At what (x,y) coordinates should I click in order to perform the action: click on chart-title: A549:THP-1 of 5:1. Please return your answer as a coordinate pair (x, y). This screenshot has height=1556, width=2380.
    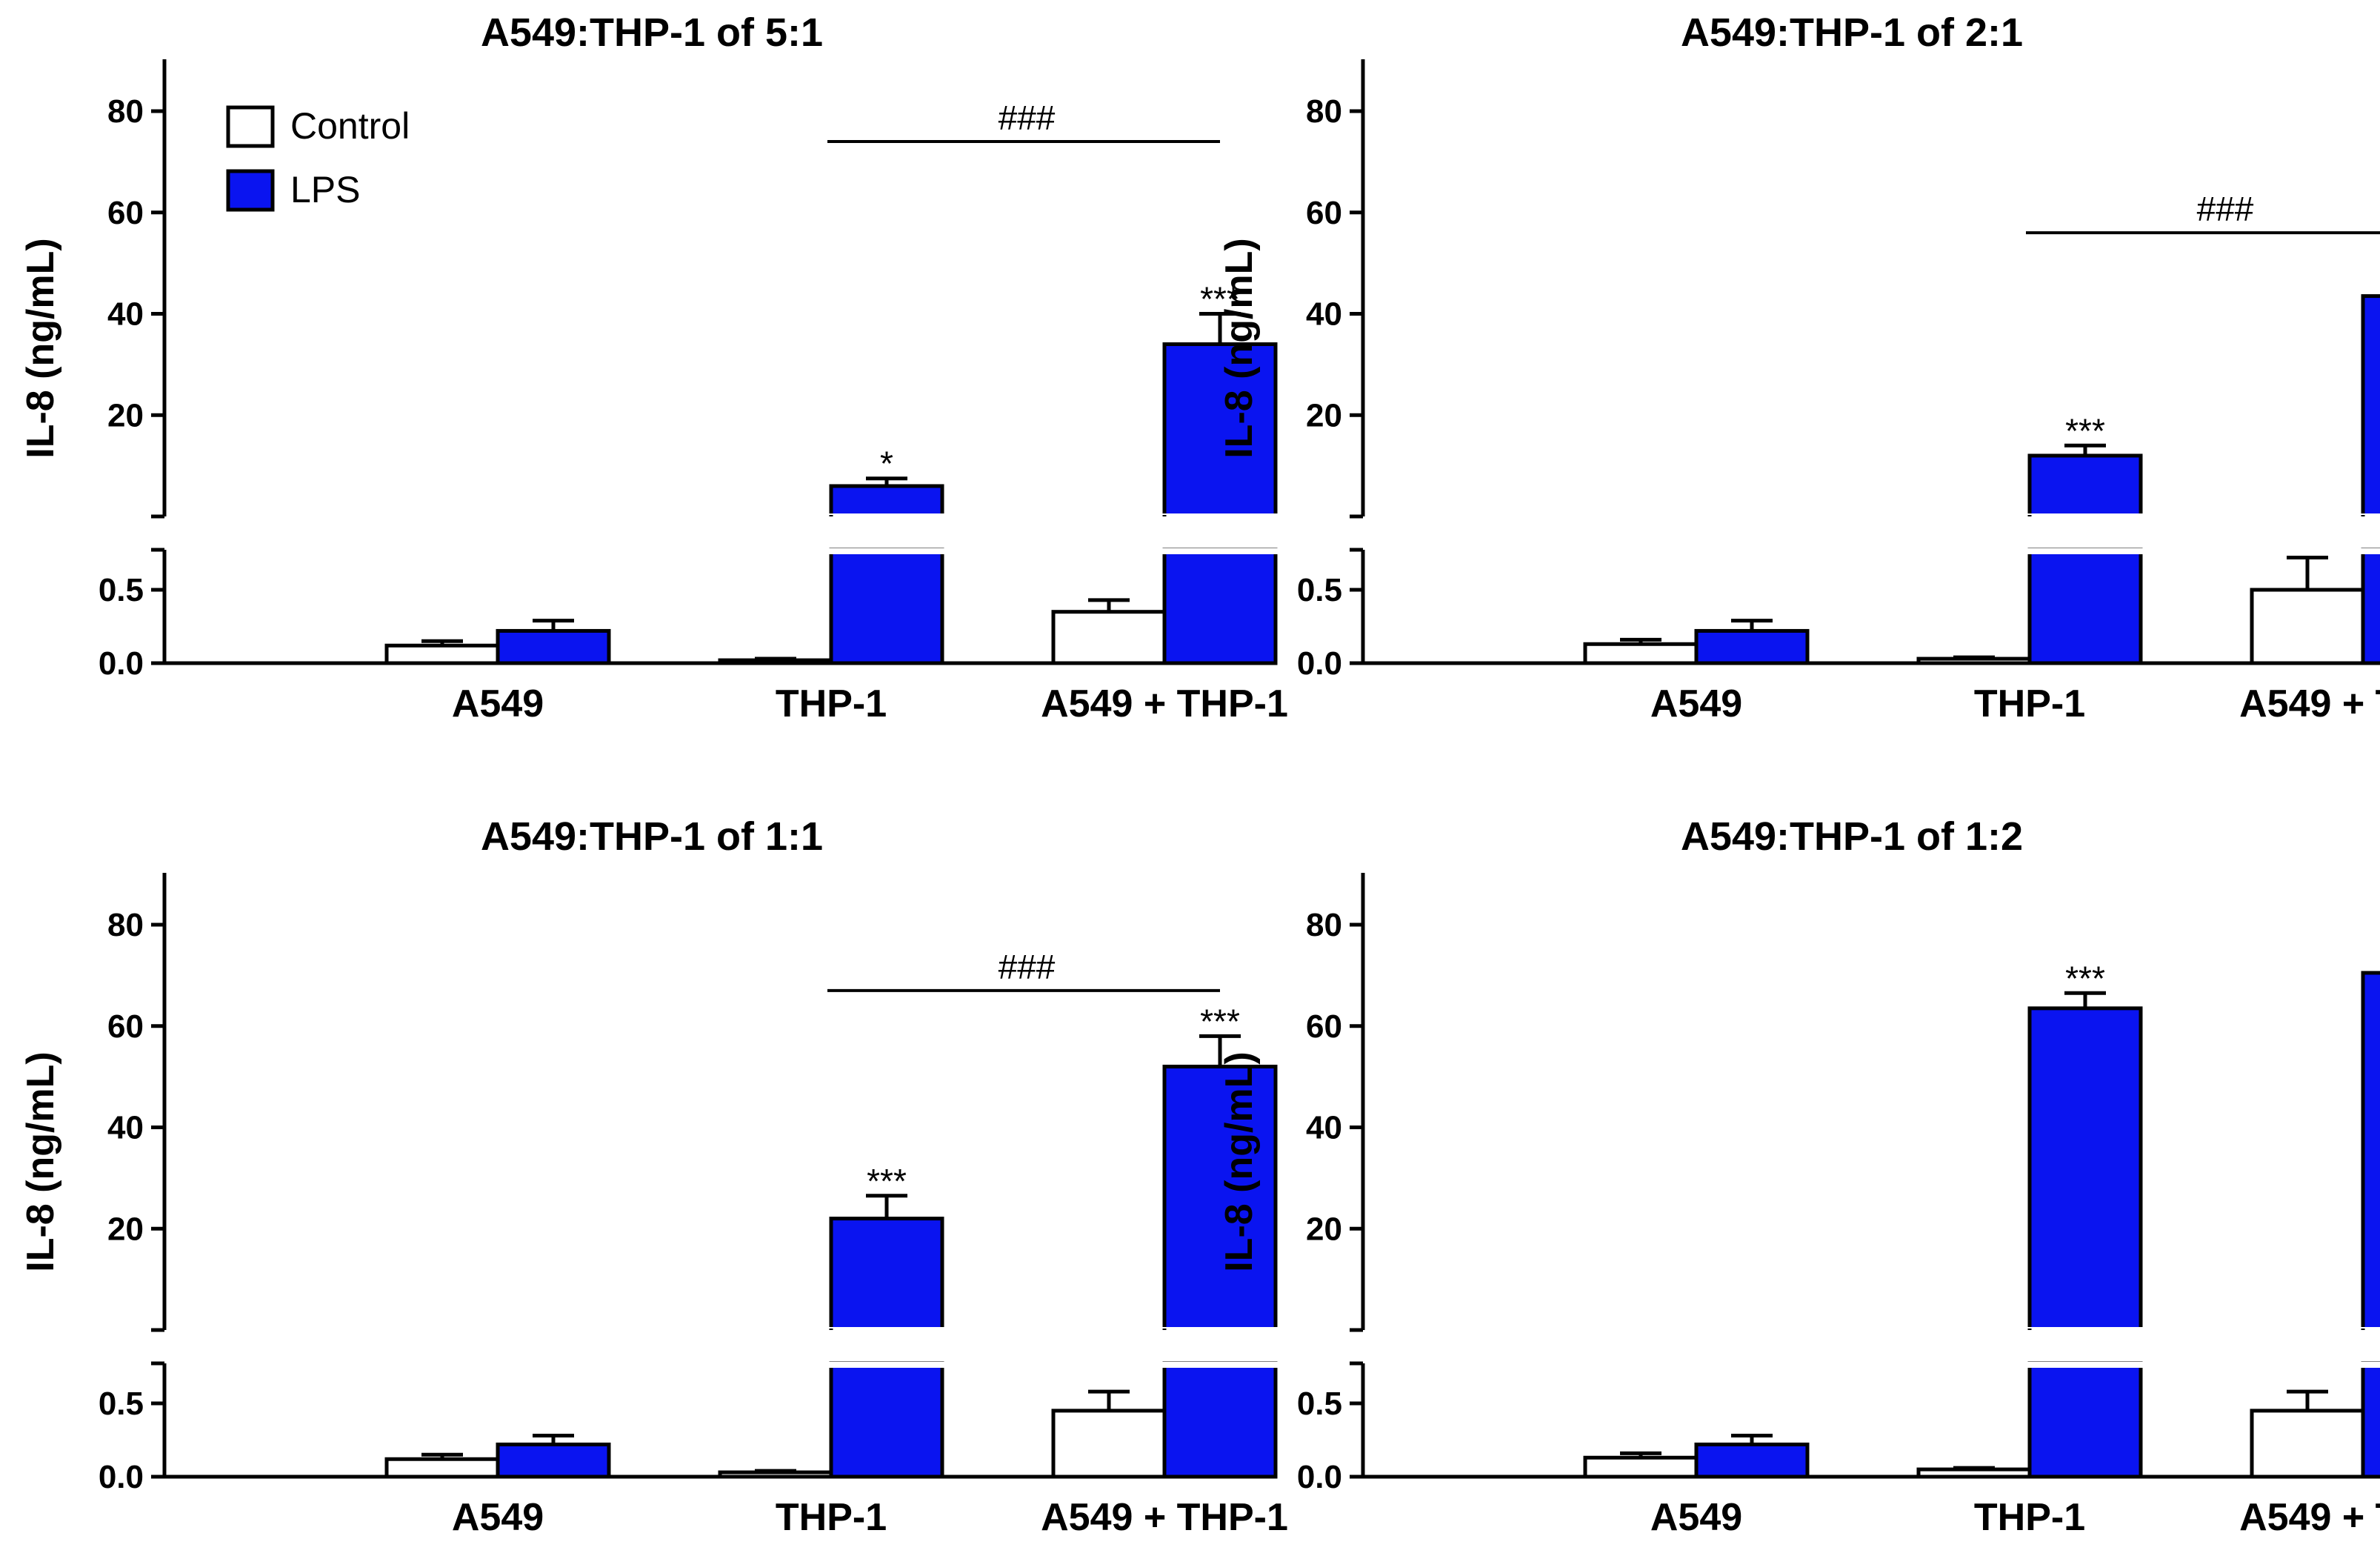
    Looking at the image, I should click on (652, 32).